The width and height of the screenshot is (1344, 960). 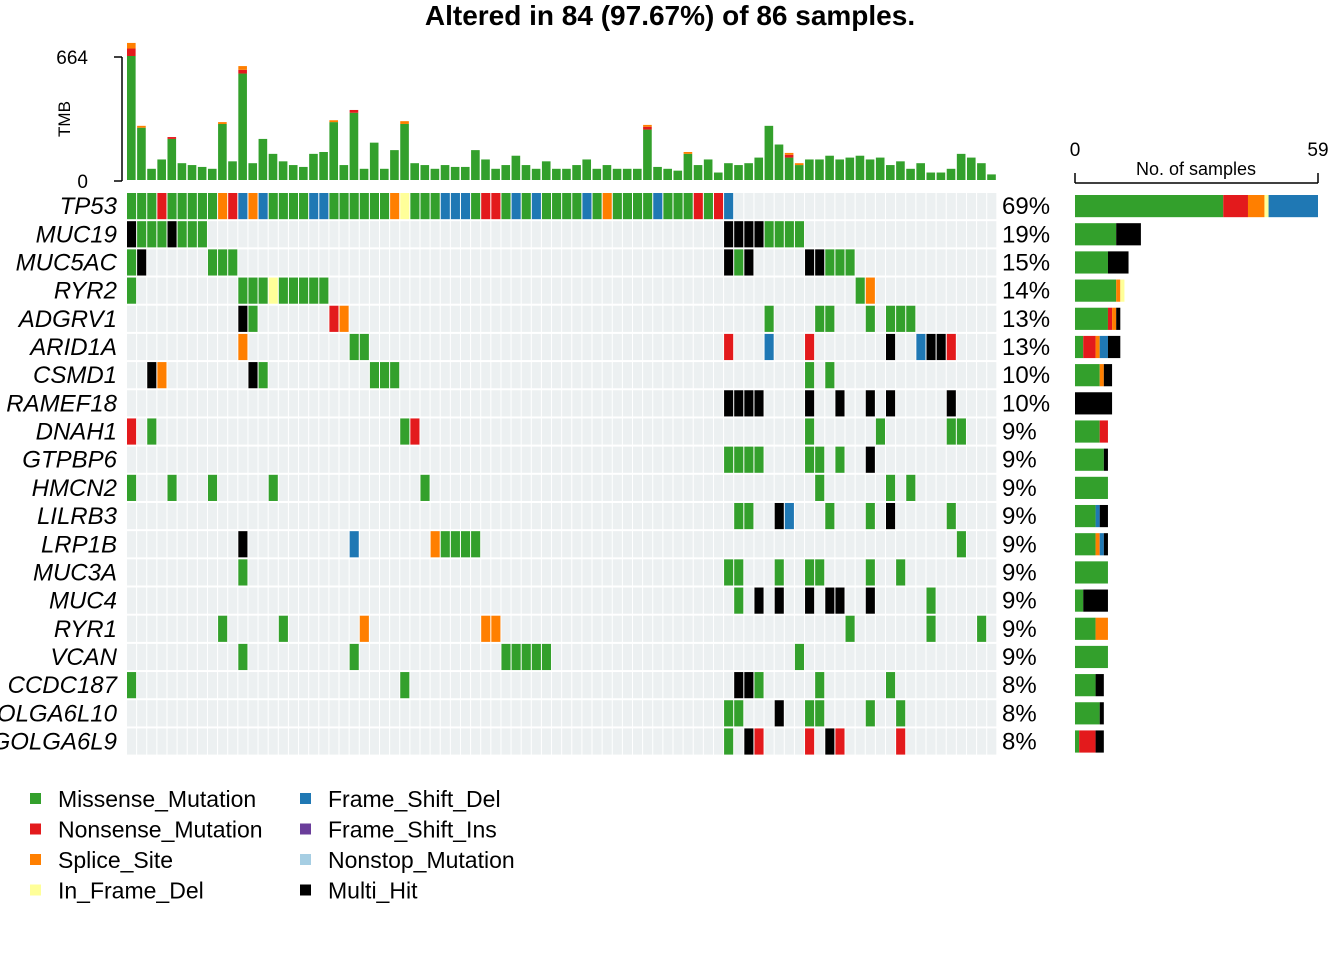 What do you see at coordinates (1026, 291) in the screenshot?
I see `percent-label: 14%` at bounding box center [1026, 291].